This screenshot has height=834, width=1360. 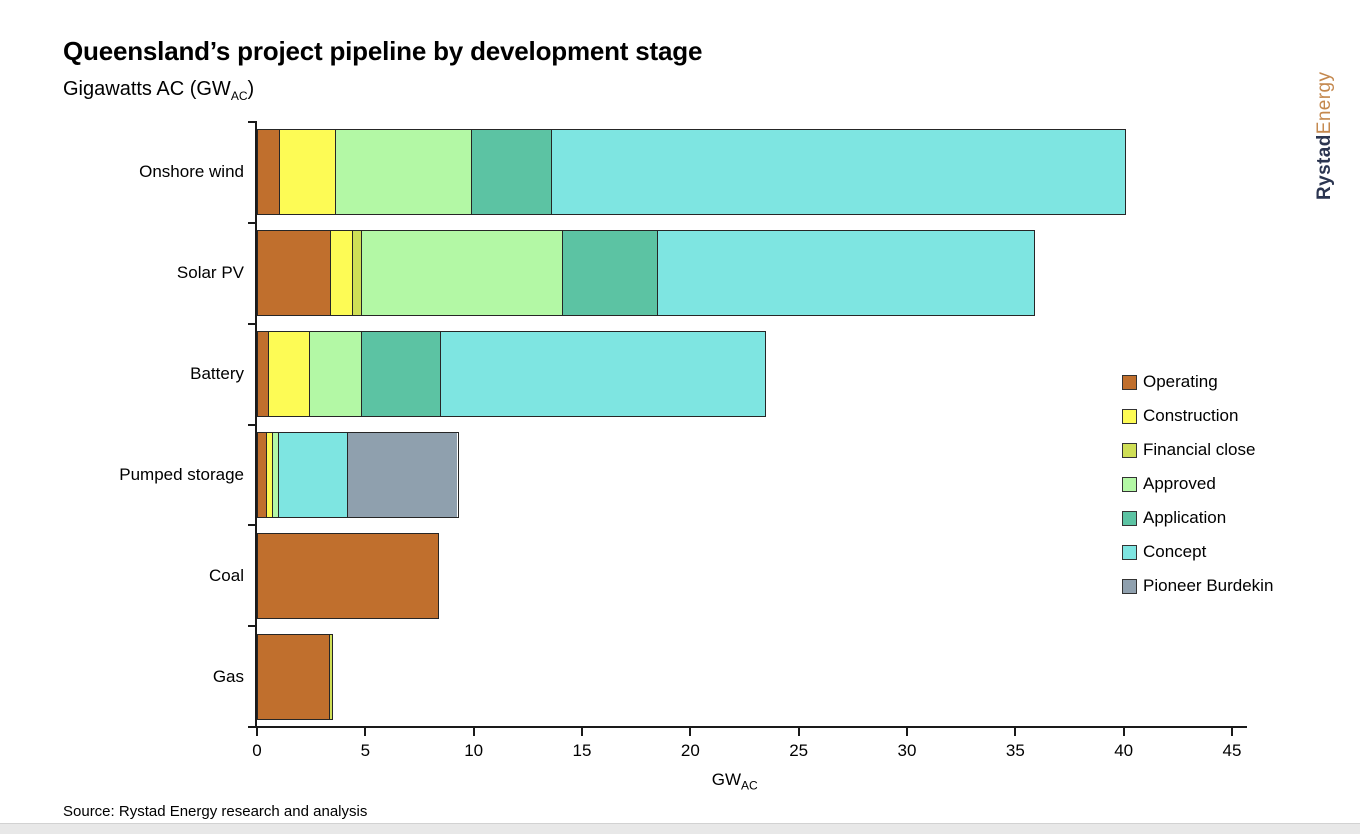 I want to click on subtitle-text: Gigawatts AC (GW, so click(x=147, y=89).